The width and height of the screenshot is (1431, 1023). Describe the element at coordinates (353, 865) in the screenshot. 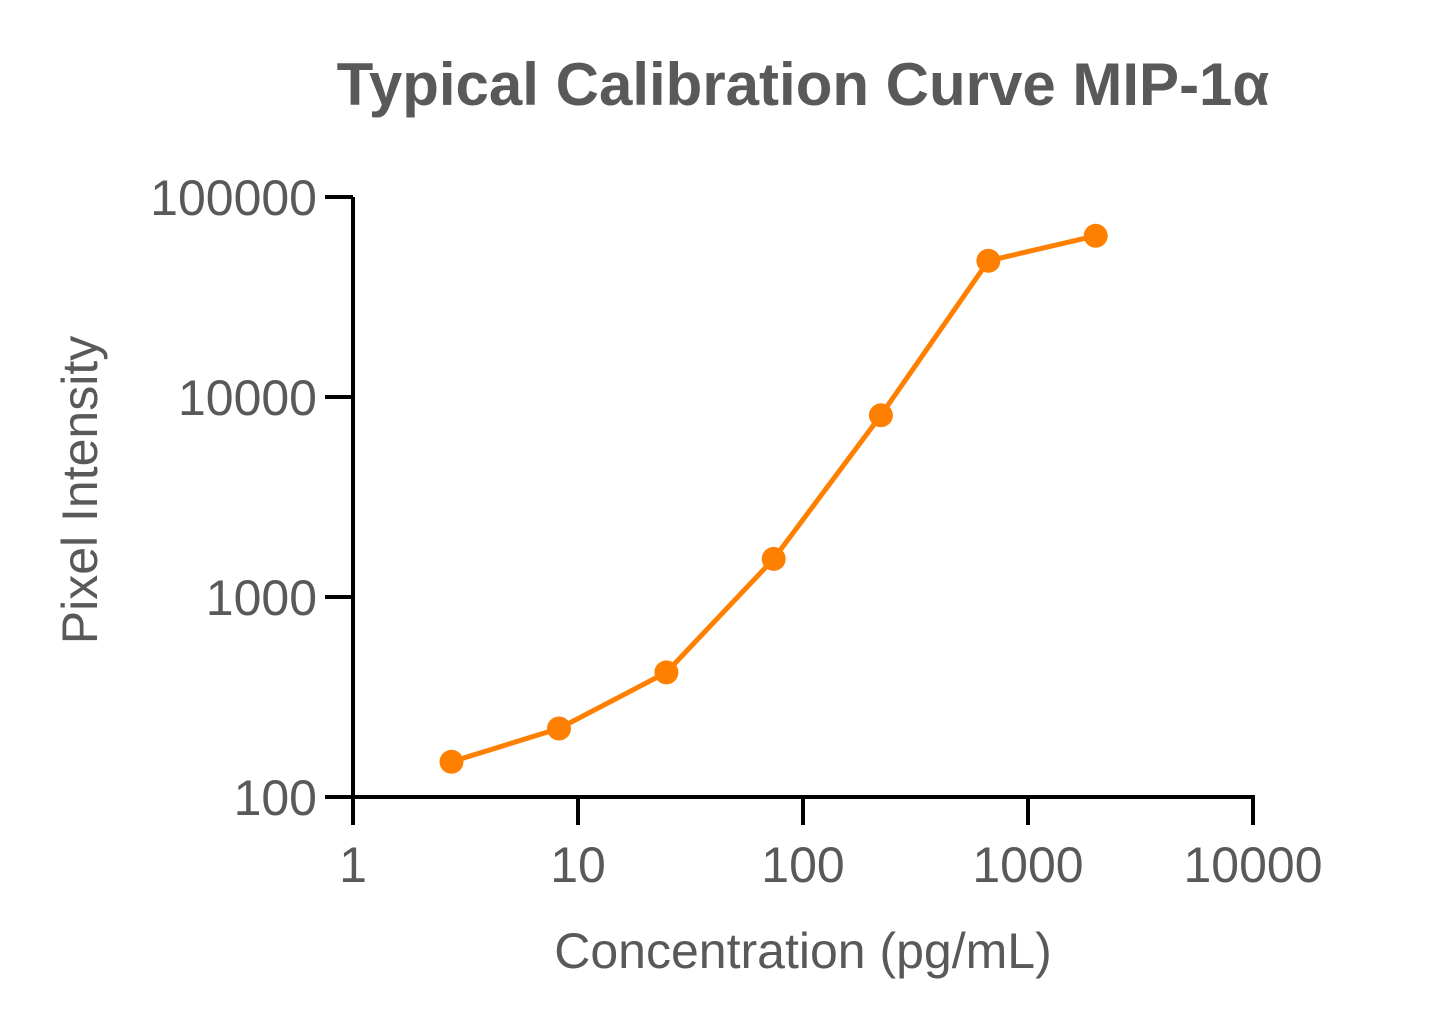

I see `x-tick-label: 1` at that location.